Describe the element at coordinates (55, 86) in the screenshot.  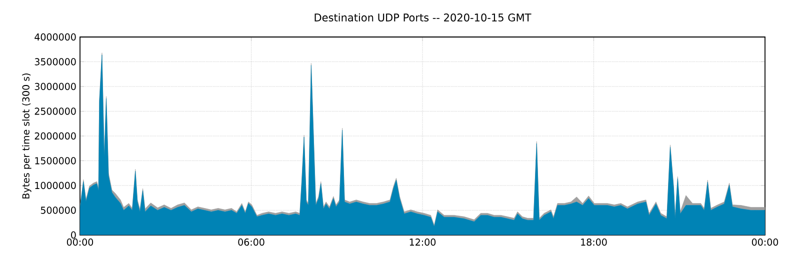
I see `y-tick-label: 3000000` at that location.